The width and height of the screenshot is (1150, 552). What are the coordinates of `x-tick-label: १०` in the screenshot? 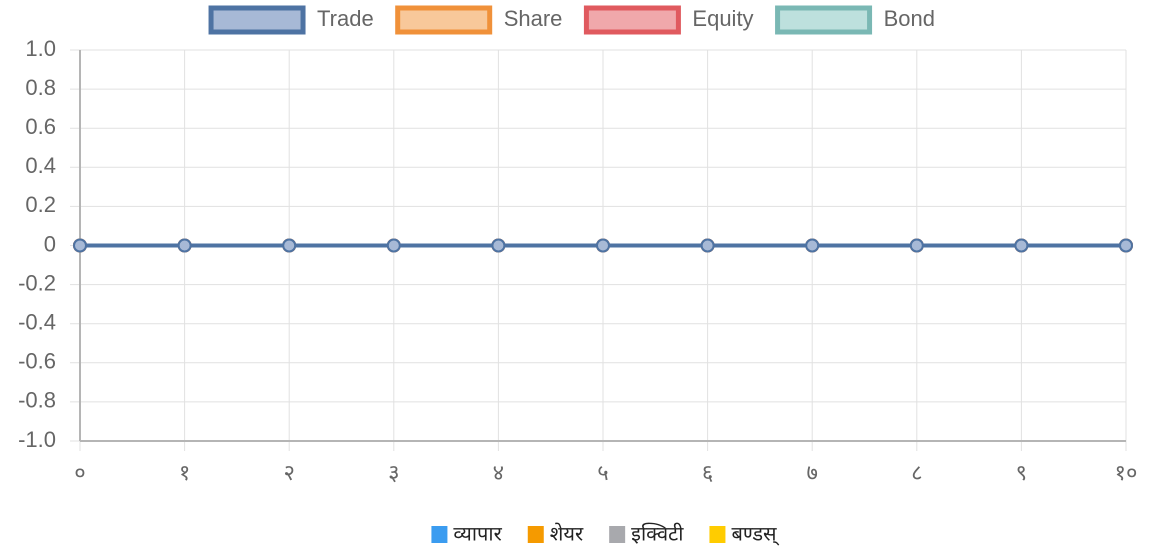 It's located at (1126, 472).